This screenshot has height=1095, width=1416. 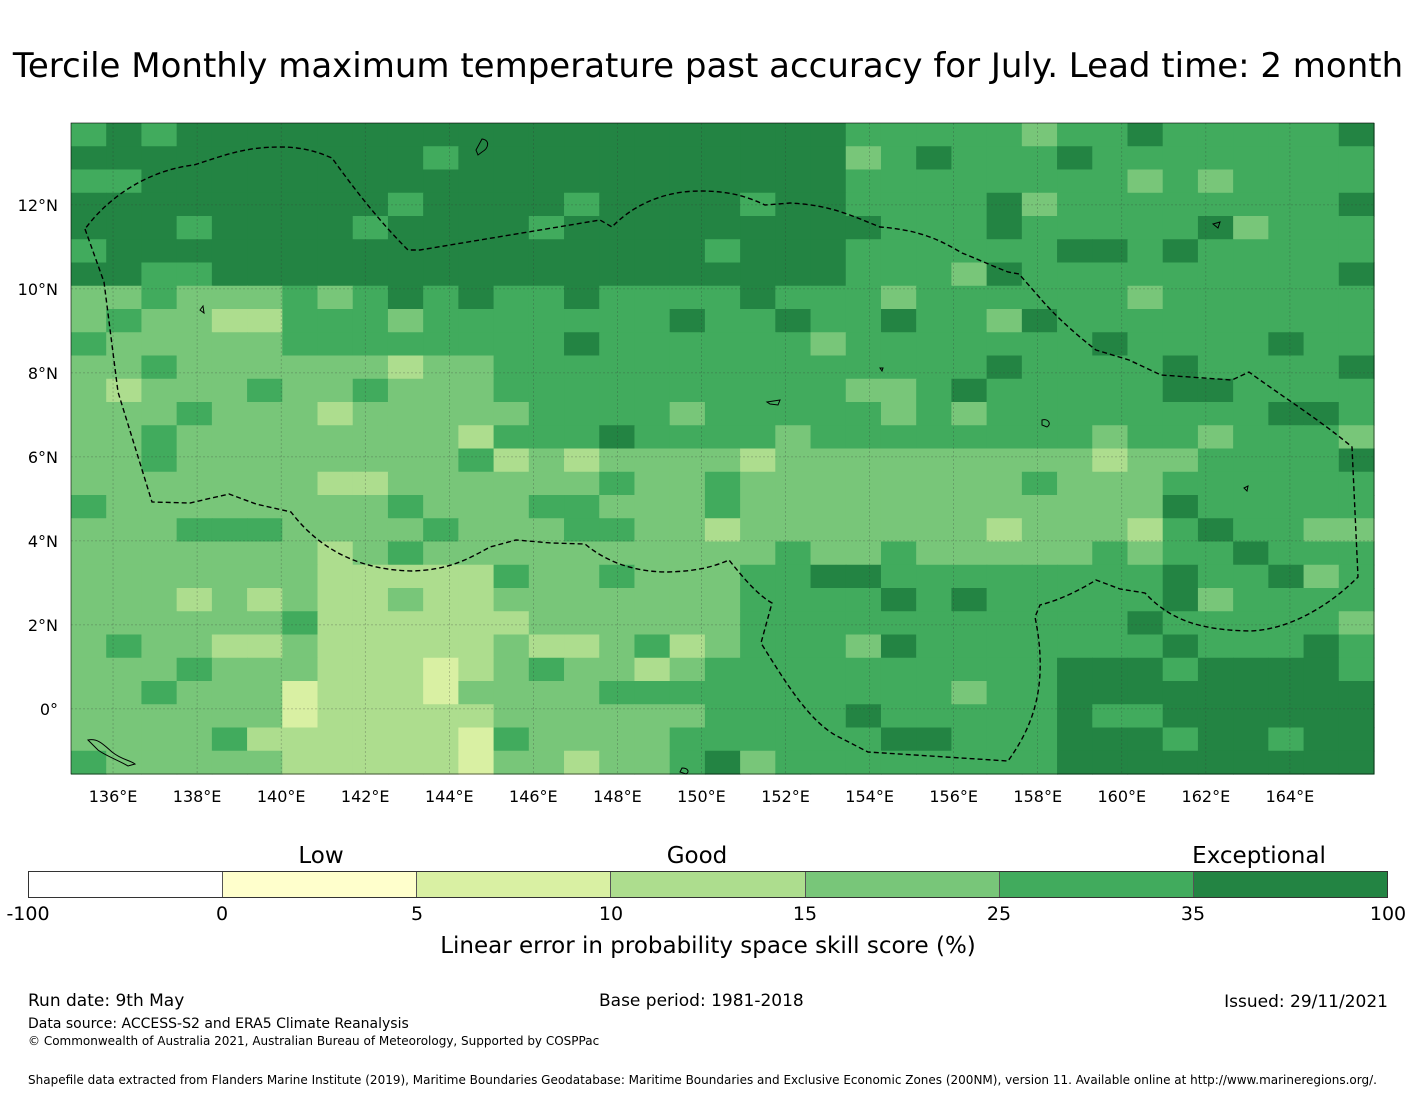 What do you see at coordinates (365, 796) in the screenshot?
I see `lon-label: 142°E` at bounding box center [365, 796].